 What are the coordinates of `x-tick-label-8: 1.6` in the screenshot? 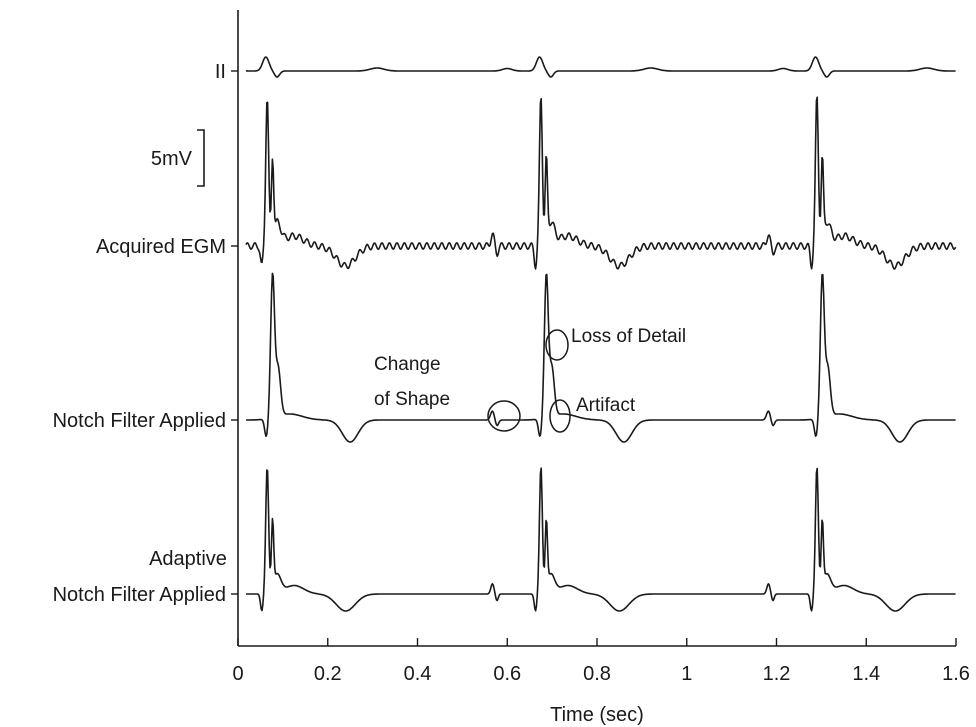 It's located at (956, 674).